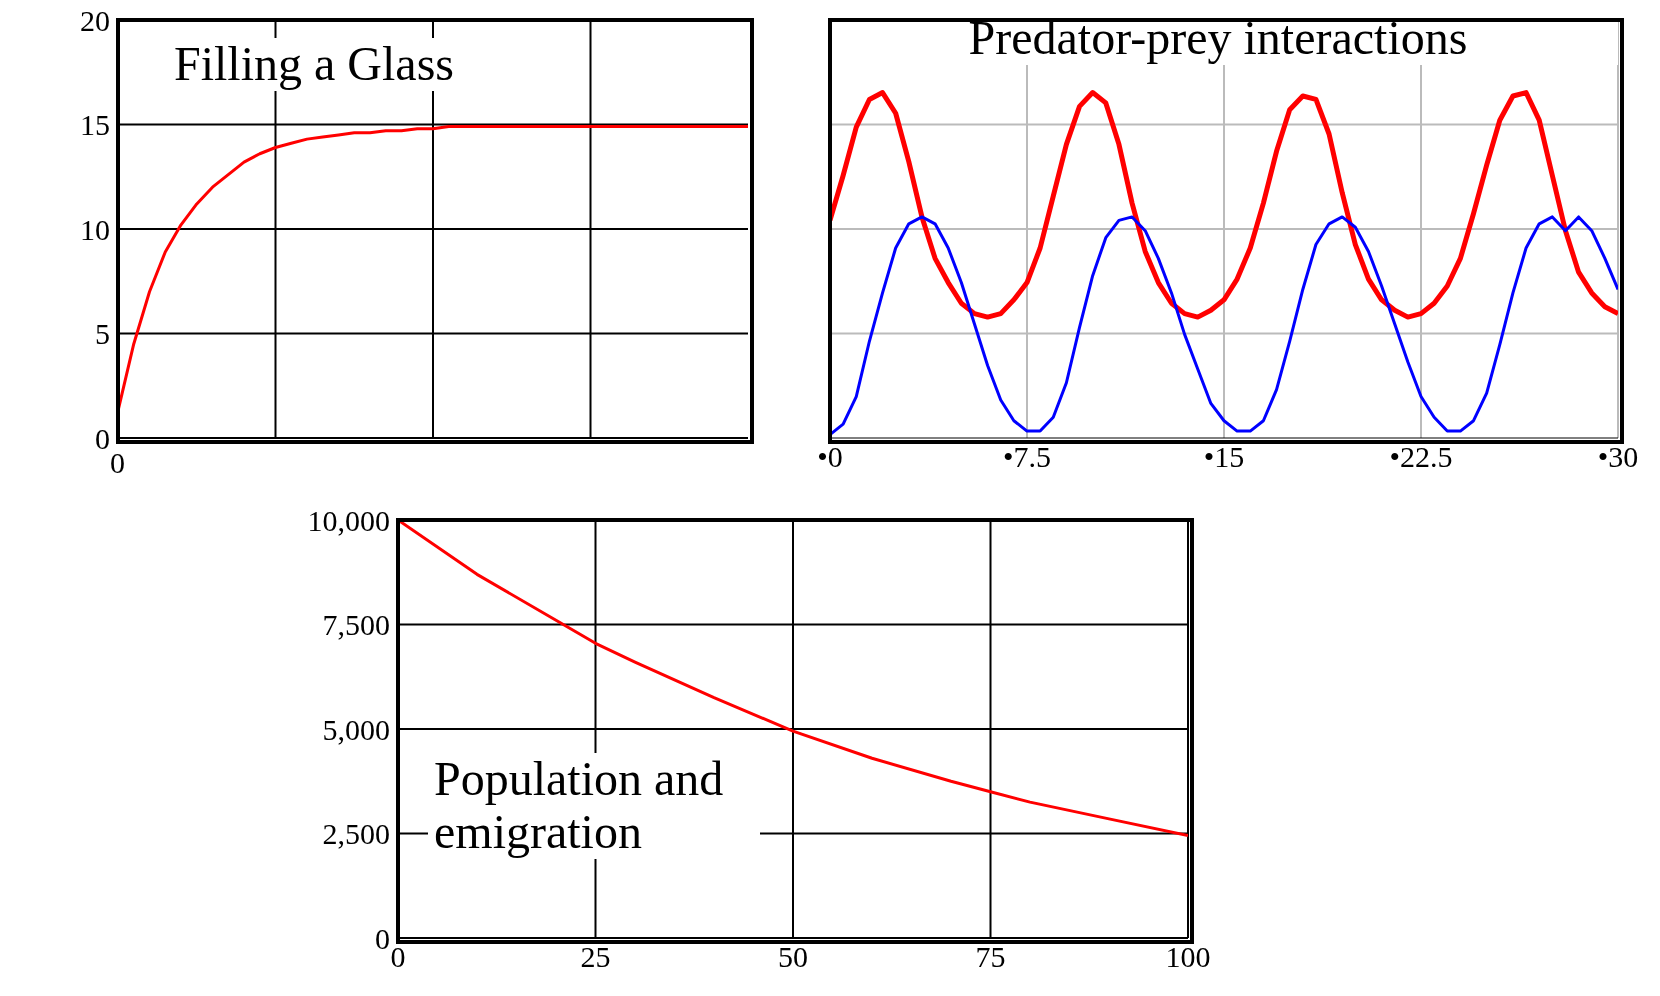 This screenshot has height=996, width=1660. Describe the element at coordinates (1618, 457) in the screenshot. I see `x-tick-label: •30` at that location.